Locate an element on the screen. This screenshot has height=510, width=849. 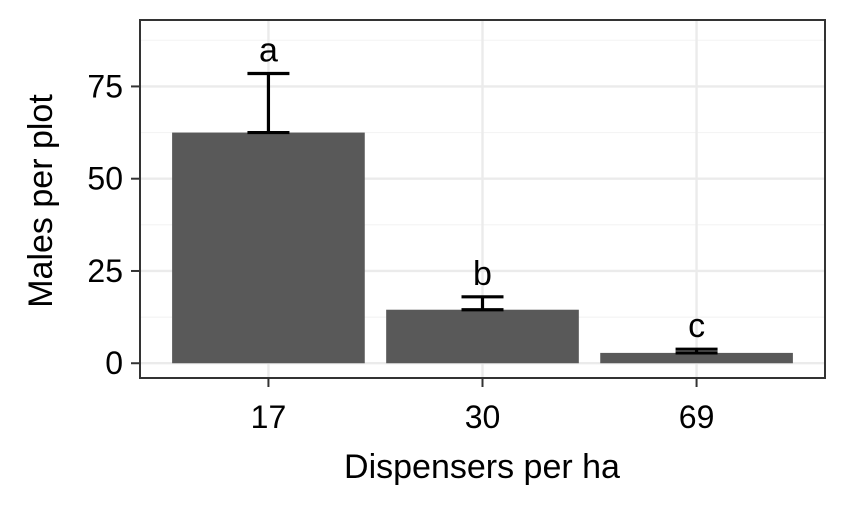
x-tick-label: 30 is located at coordinates (483, 417).